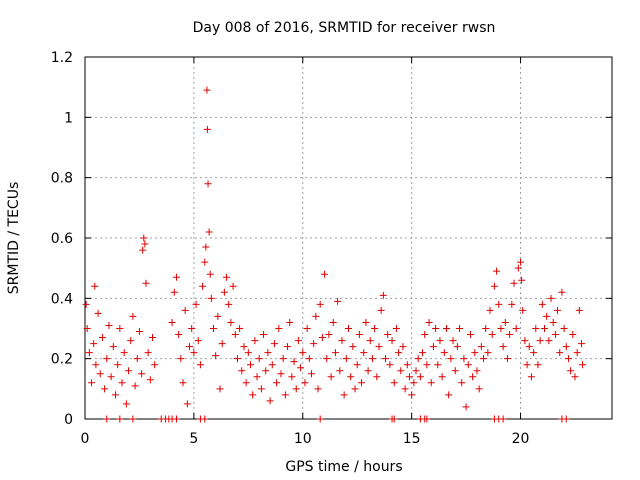  Describe the element at coordinates (343, 467) in the screenshot. I see `x-axis-label: GPS time / hours` at that location.